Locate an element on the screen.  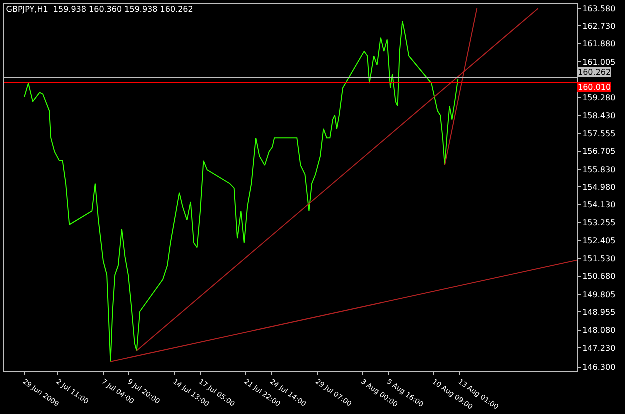
y-tick-label: 148.080 is located at coordinates (599, 331).